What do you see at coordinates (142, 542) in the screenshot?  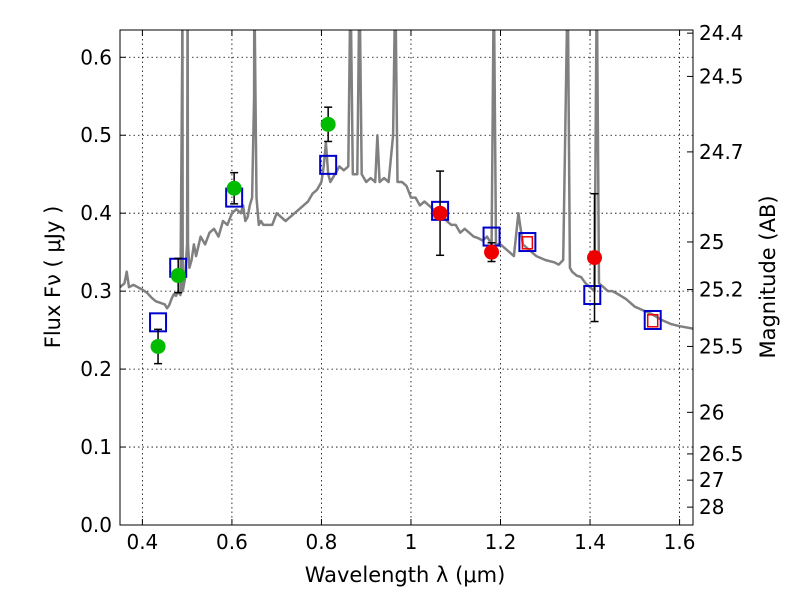 I see `x-tick-label: 0.4` at bounding box center [142, 542].